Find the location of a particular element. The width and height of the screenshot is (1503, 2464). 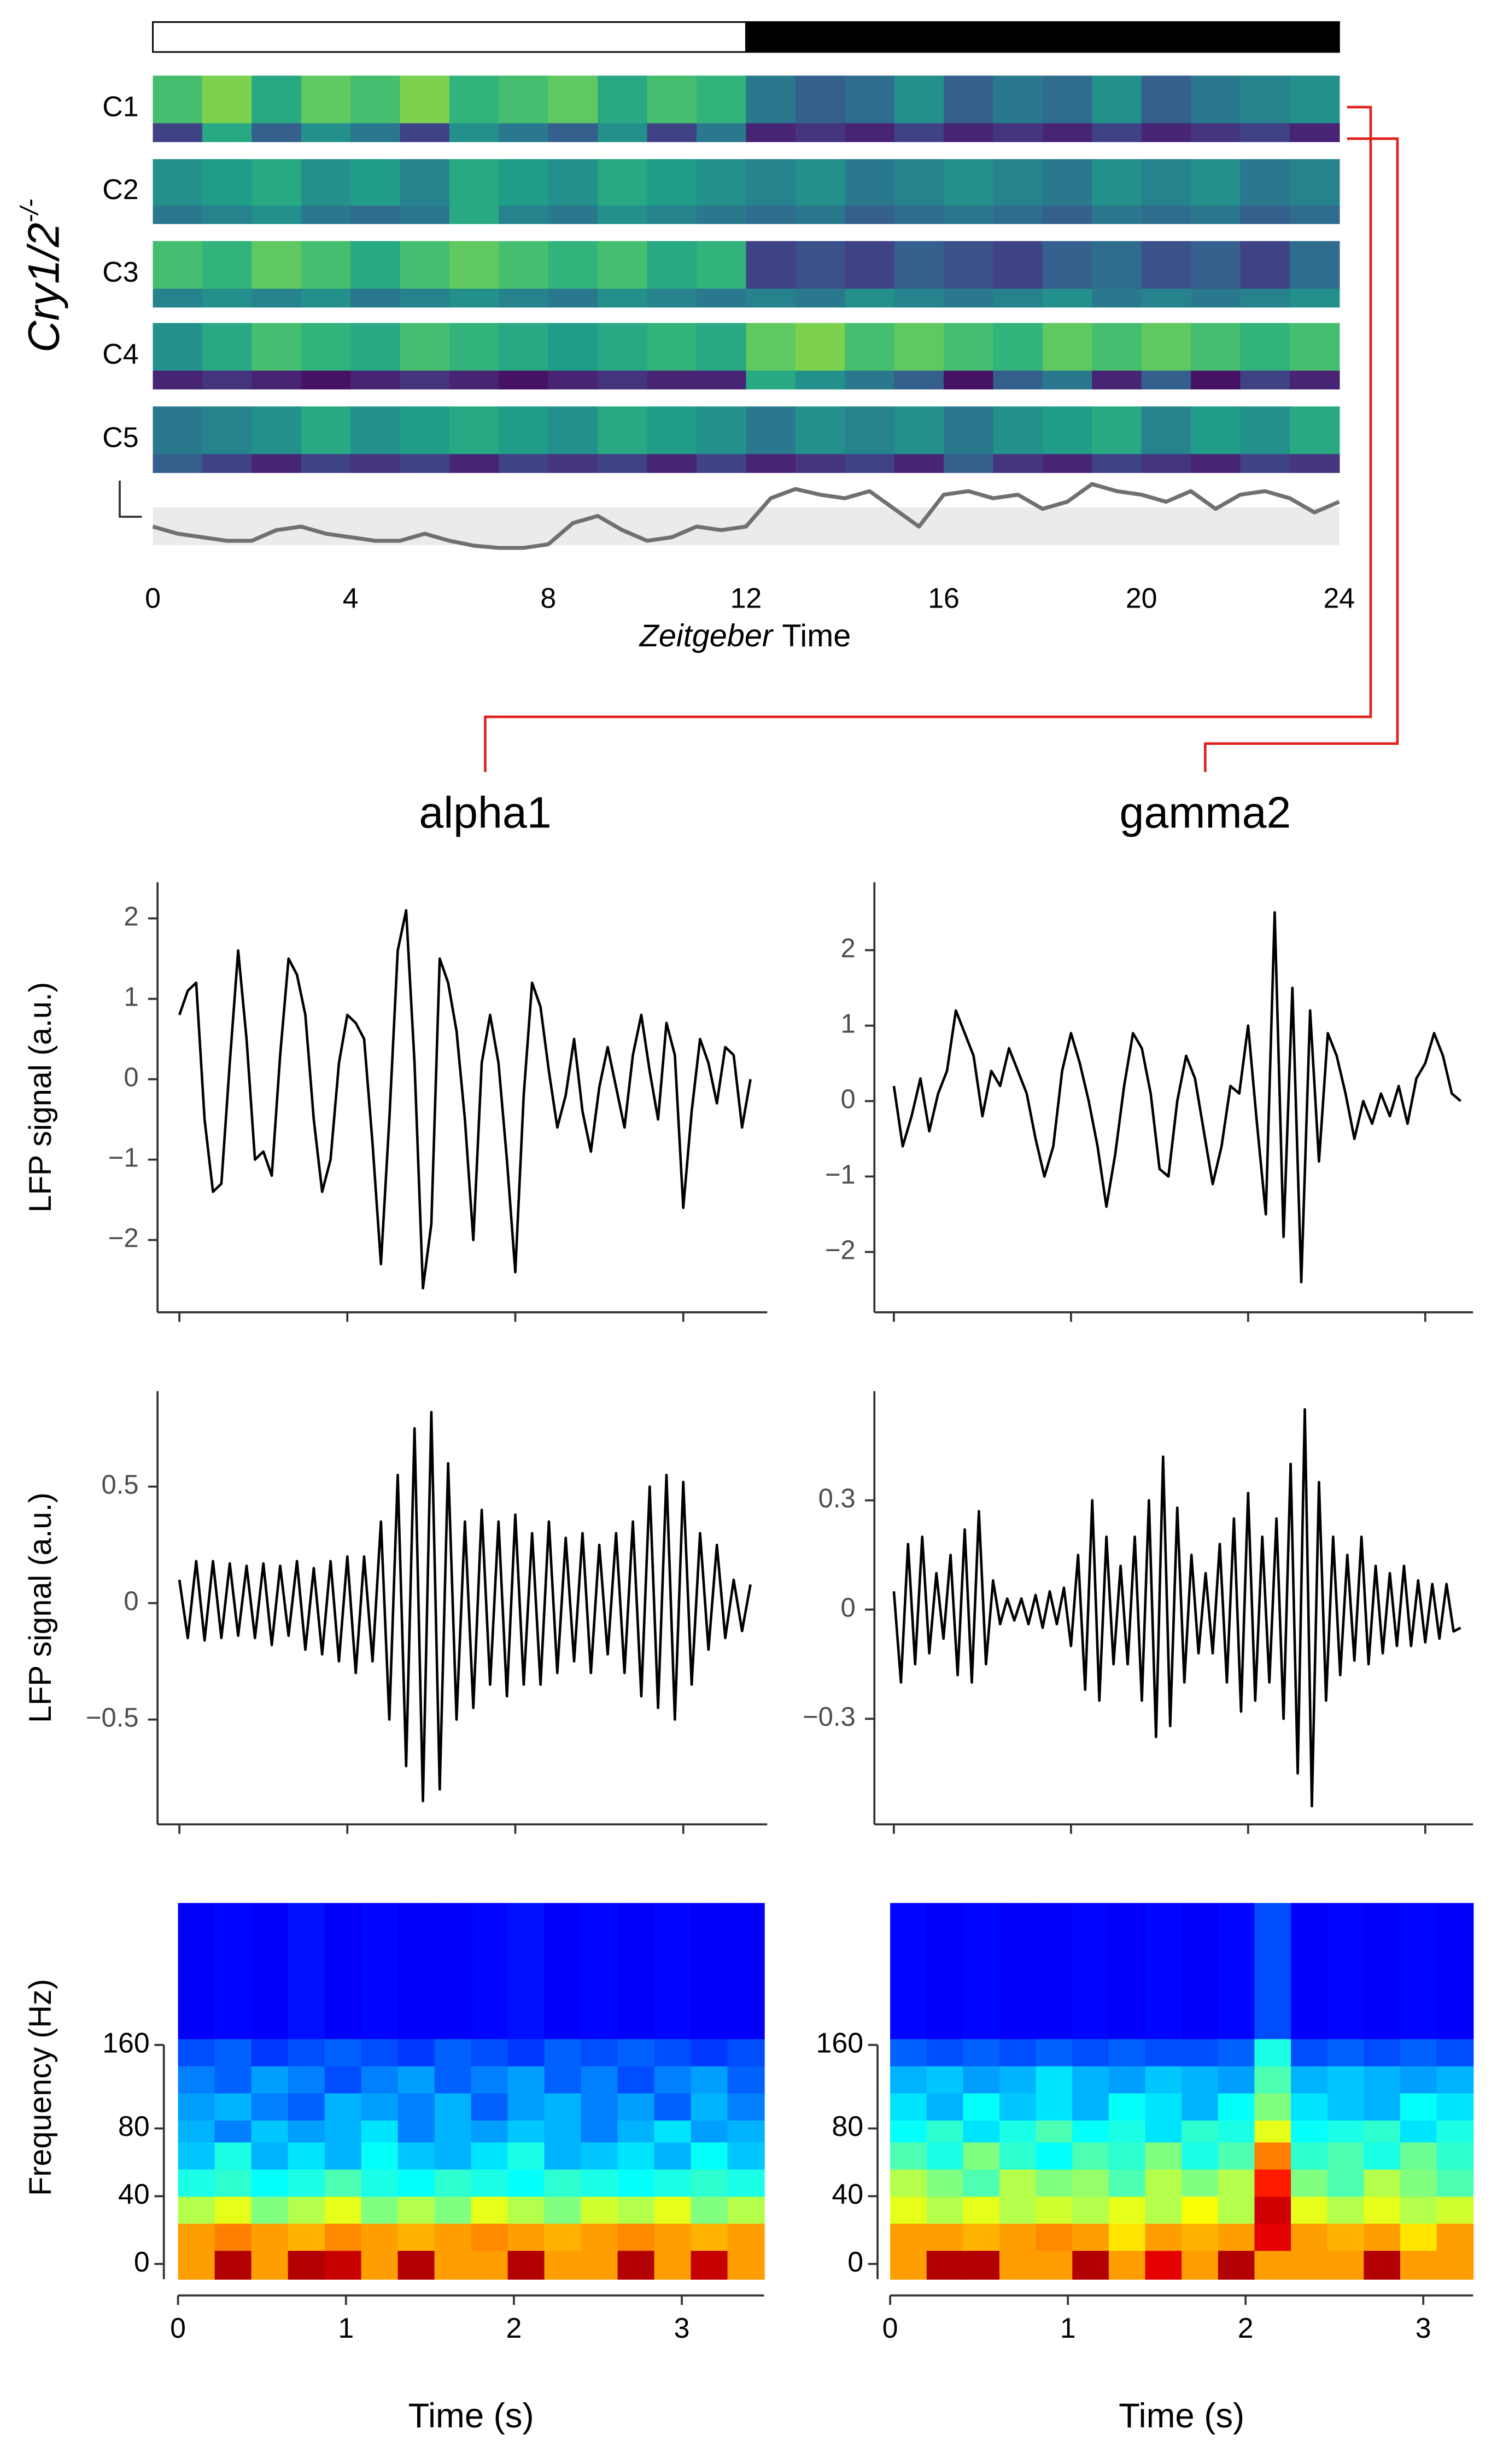

y-axis-label: Frequency (Hz) is located at coordinates (40, 2087).